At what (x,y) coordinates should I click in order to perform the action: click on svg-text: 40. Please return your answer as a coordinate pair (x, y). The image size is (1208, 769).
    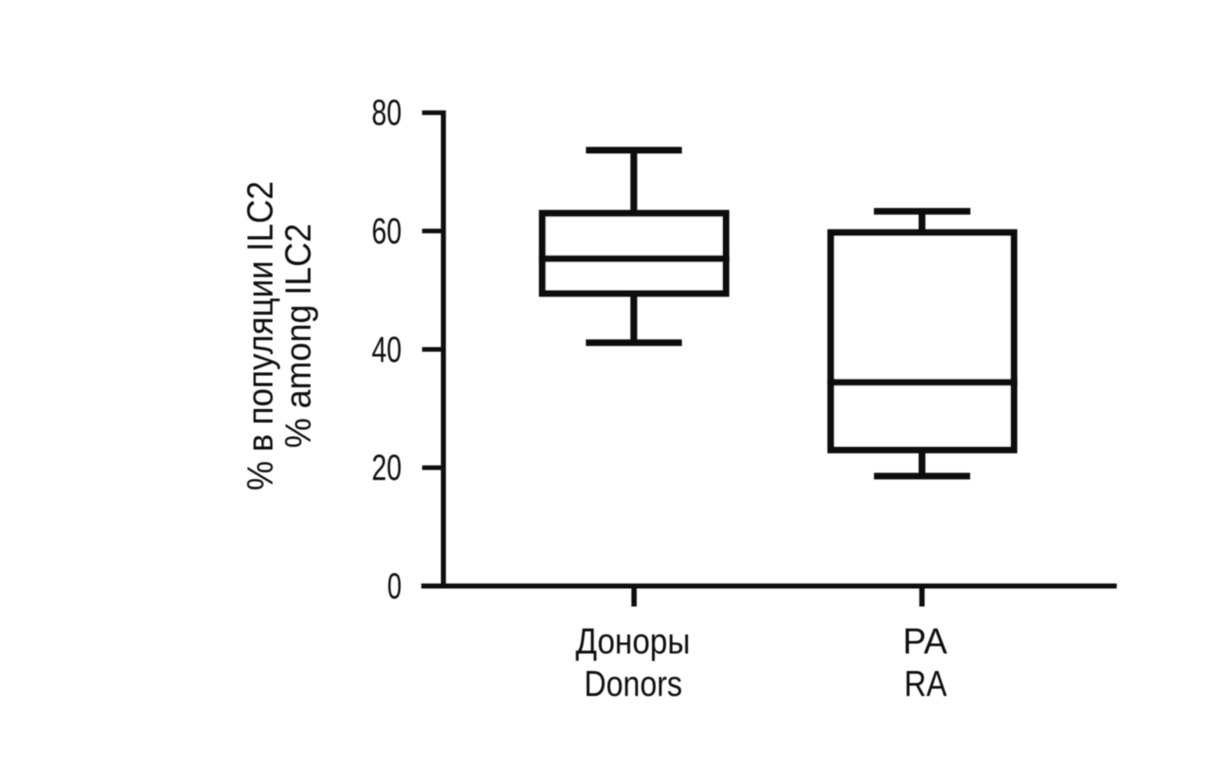
    Looking at the image, I should click on (387, 349).